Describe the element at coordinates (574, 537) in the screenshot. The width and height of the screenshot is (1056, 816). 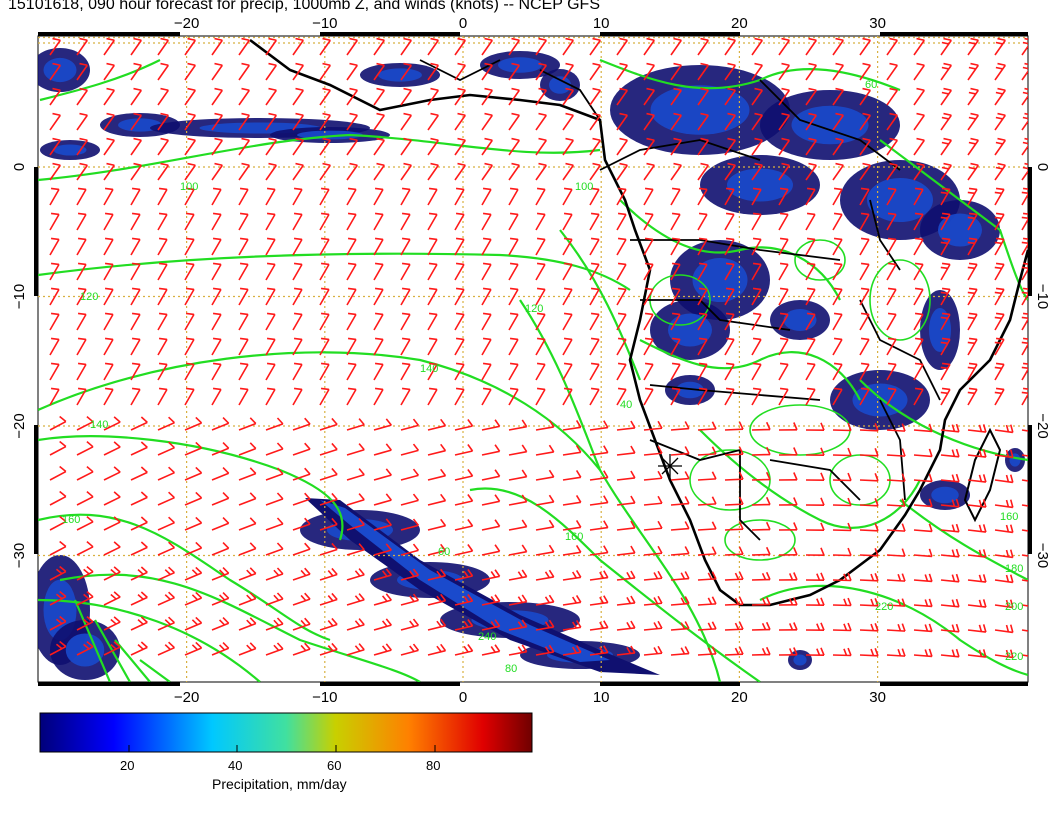
I see `contour-label: 160` at that location.